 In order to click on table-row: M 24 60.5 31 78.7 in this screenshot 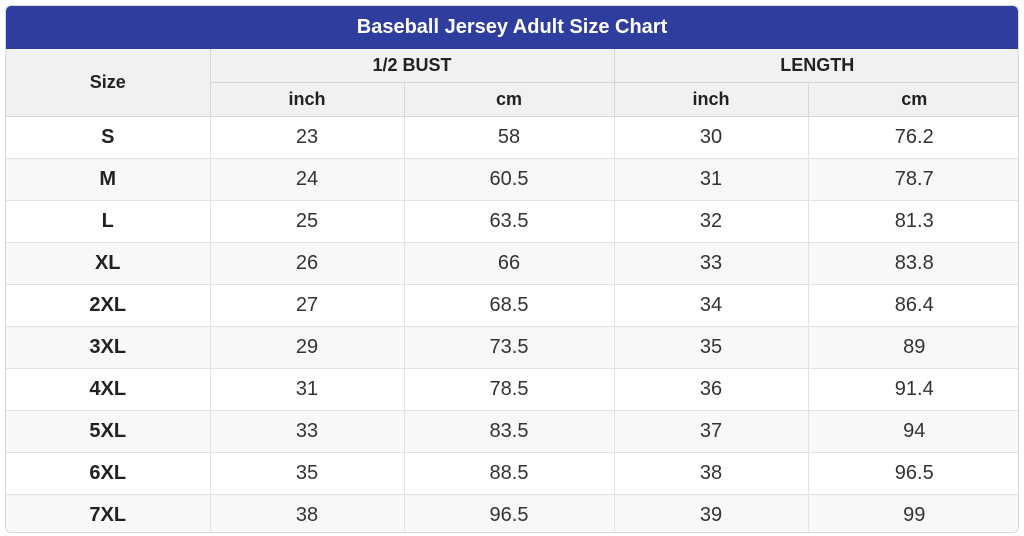, I will do `click(512, 179)`.